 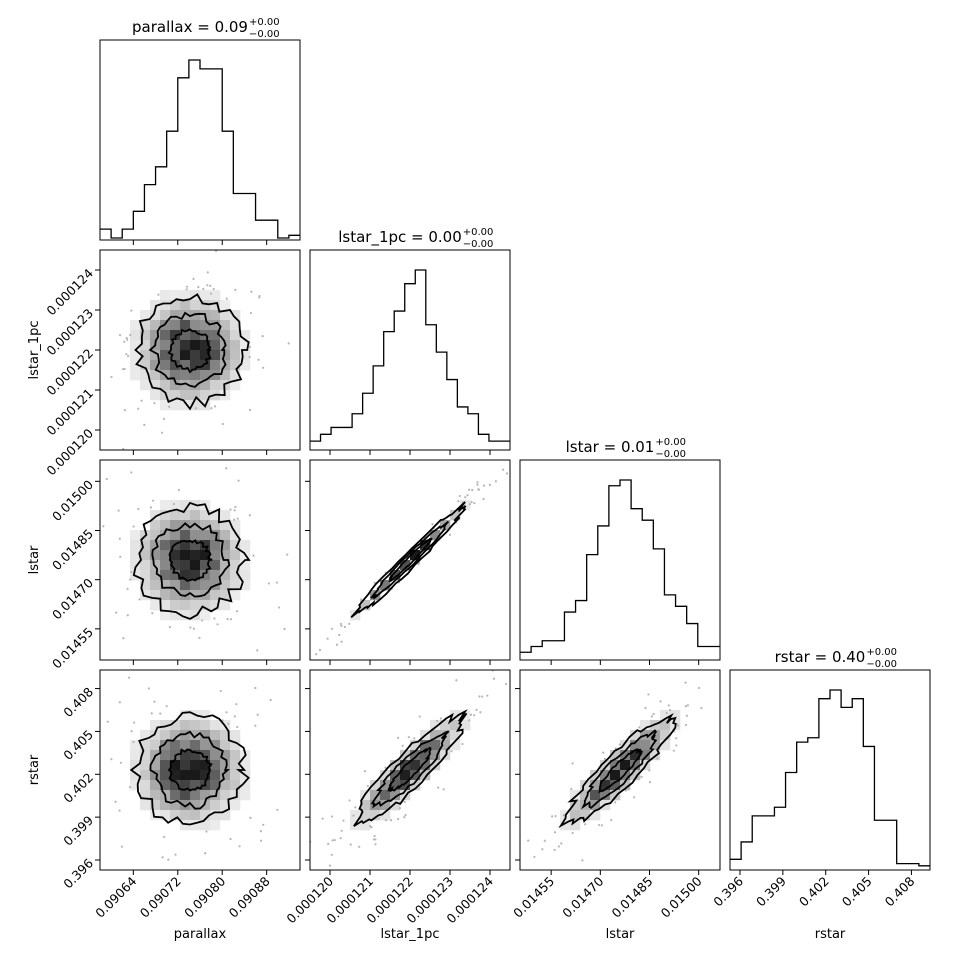 What do you see at coordinates (72, 500) in the screenshot?
I see `y-tick-label-lstar: 0.01500` at bounding box center [72, 500].